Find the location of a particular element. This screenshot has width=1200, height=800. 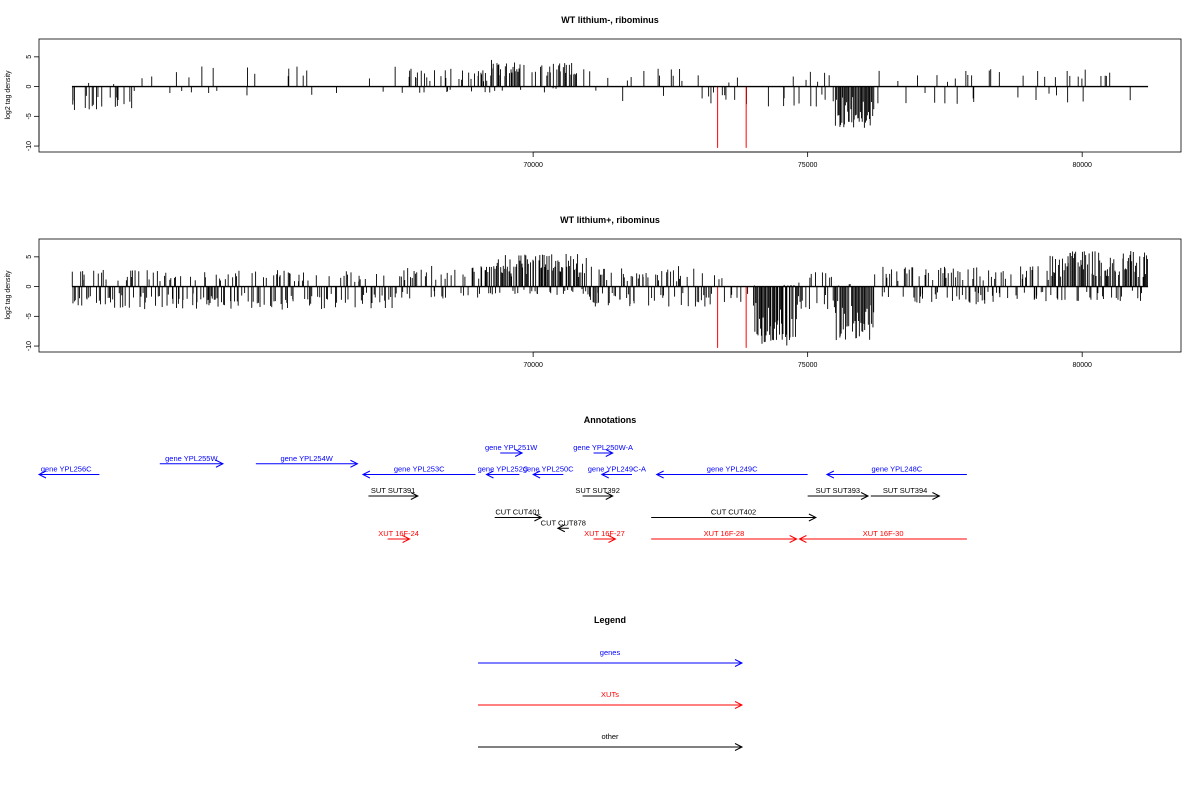

annotation-feature: gene YPL255W is located at coordinates (192, 461).